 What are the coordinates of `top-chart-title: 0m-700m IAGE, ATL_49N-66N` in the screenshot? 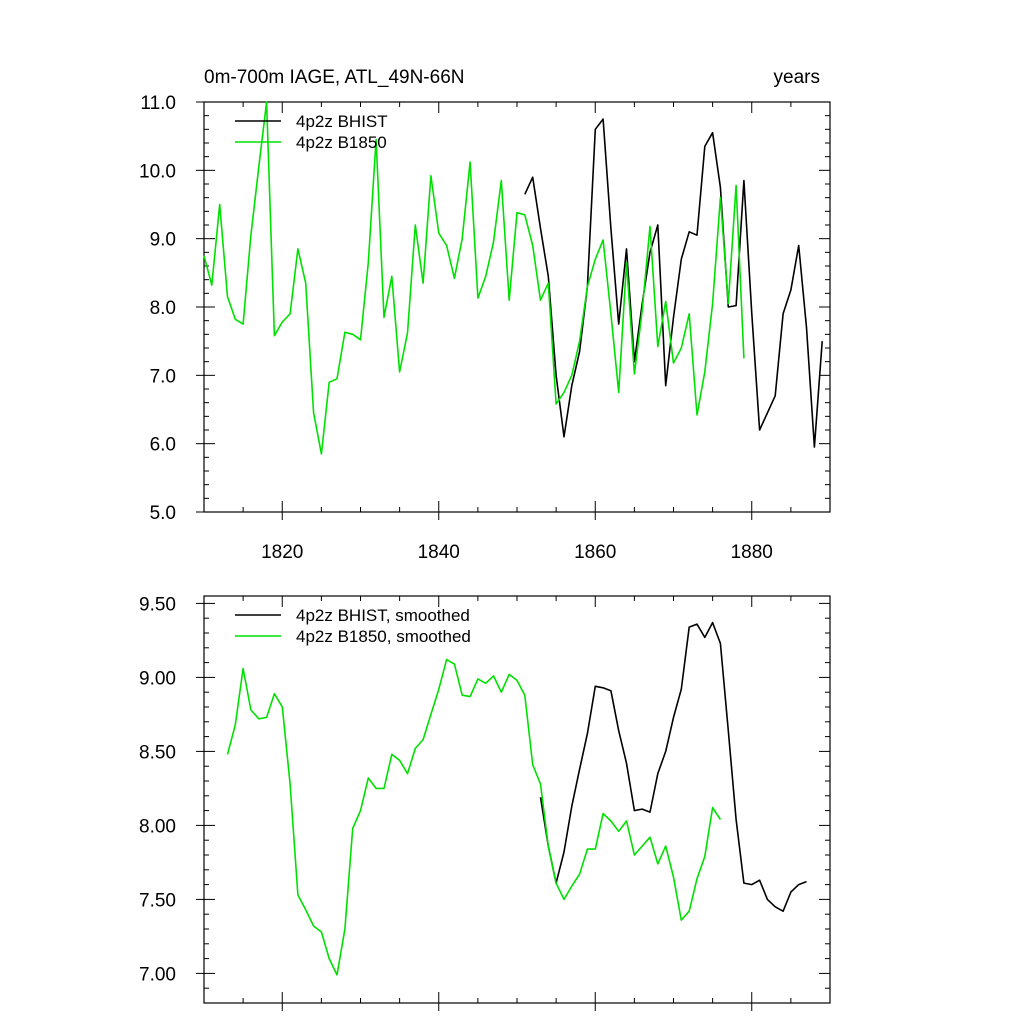 It's located at (334, 77).